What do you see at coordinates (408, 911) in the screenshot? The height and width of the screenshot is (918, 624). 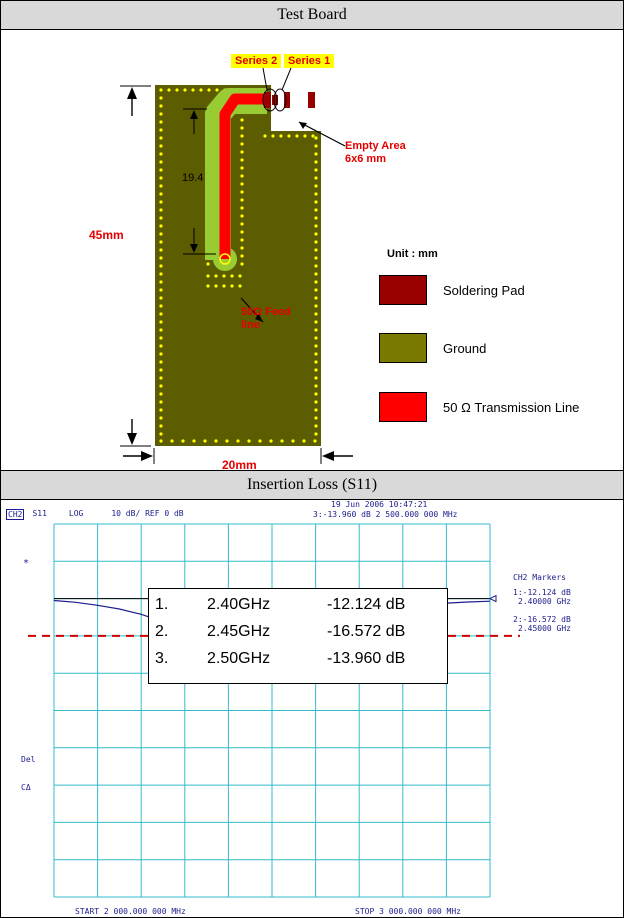 I see `stop-label: STOP 3 000.000 000 MHz` at bounding box center [408, 911].